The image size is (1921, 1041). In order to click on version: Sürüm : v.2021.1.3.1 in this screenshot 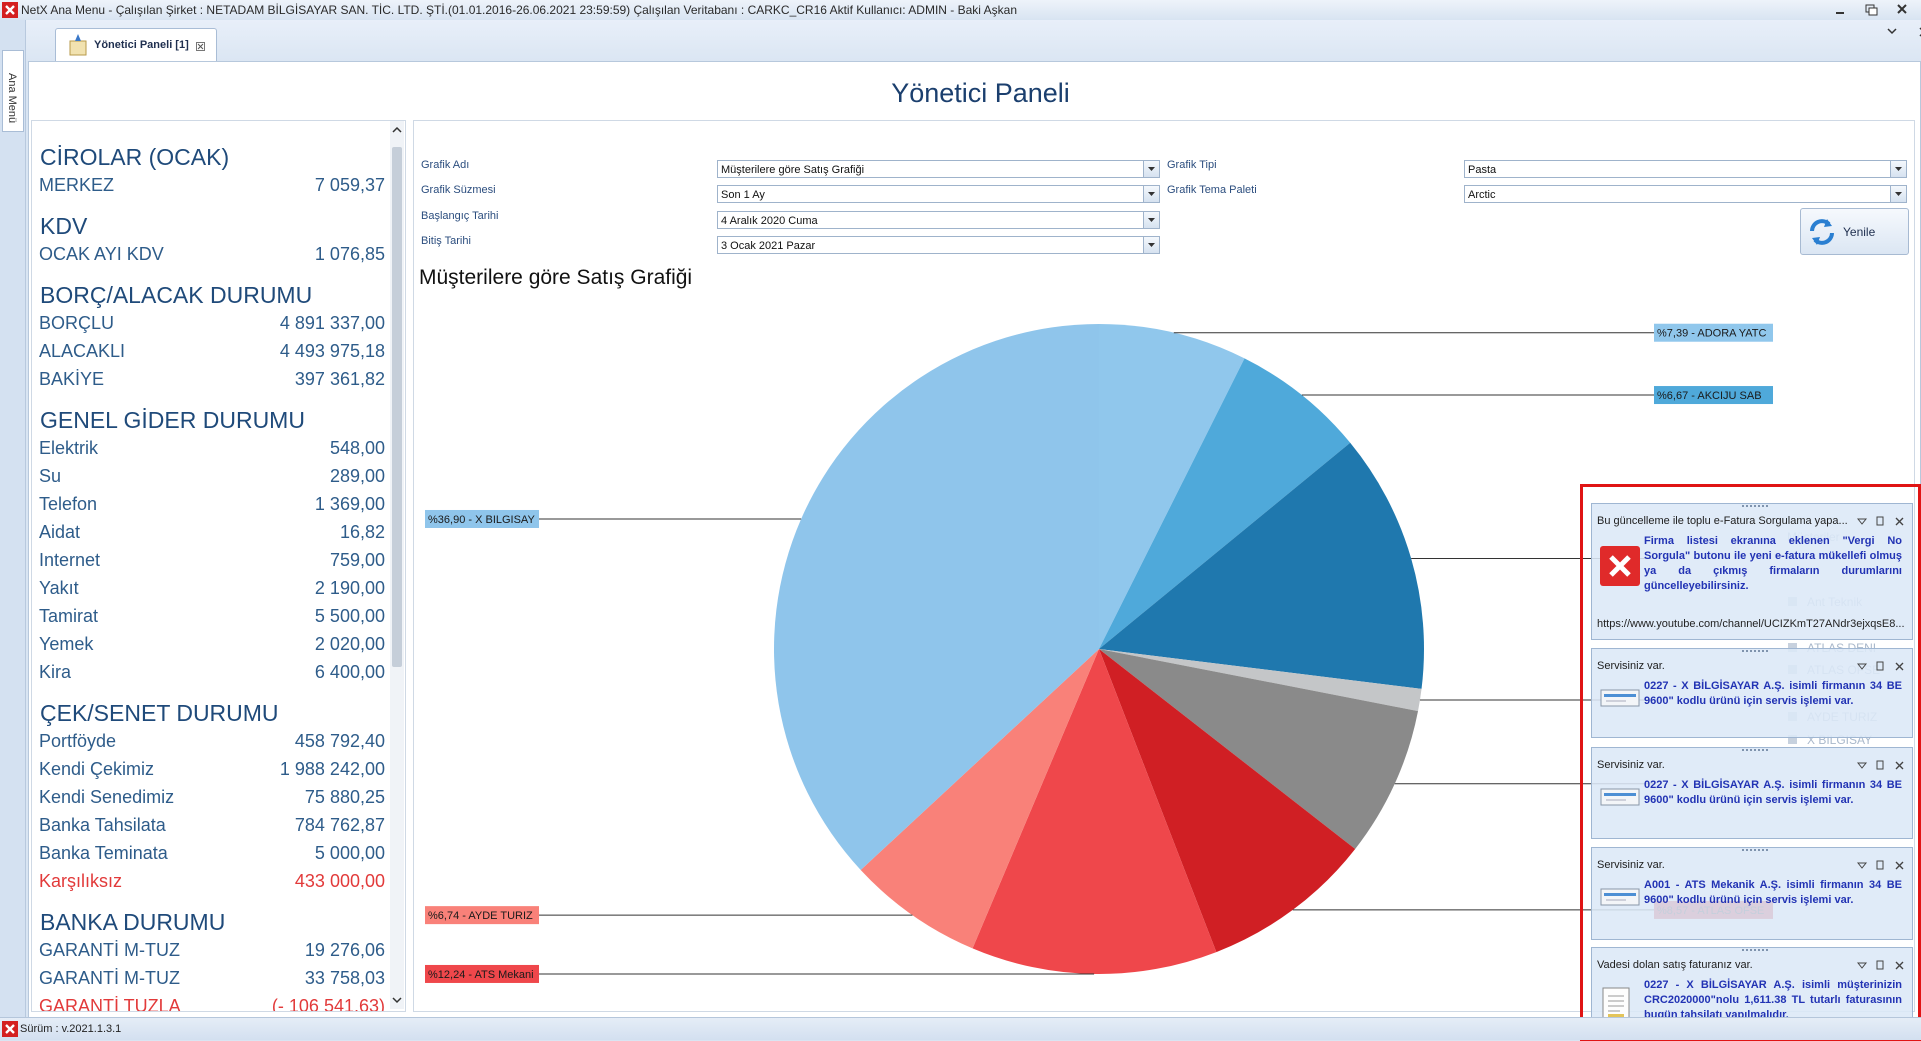, I will do `click(71, 1029)`.